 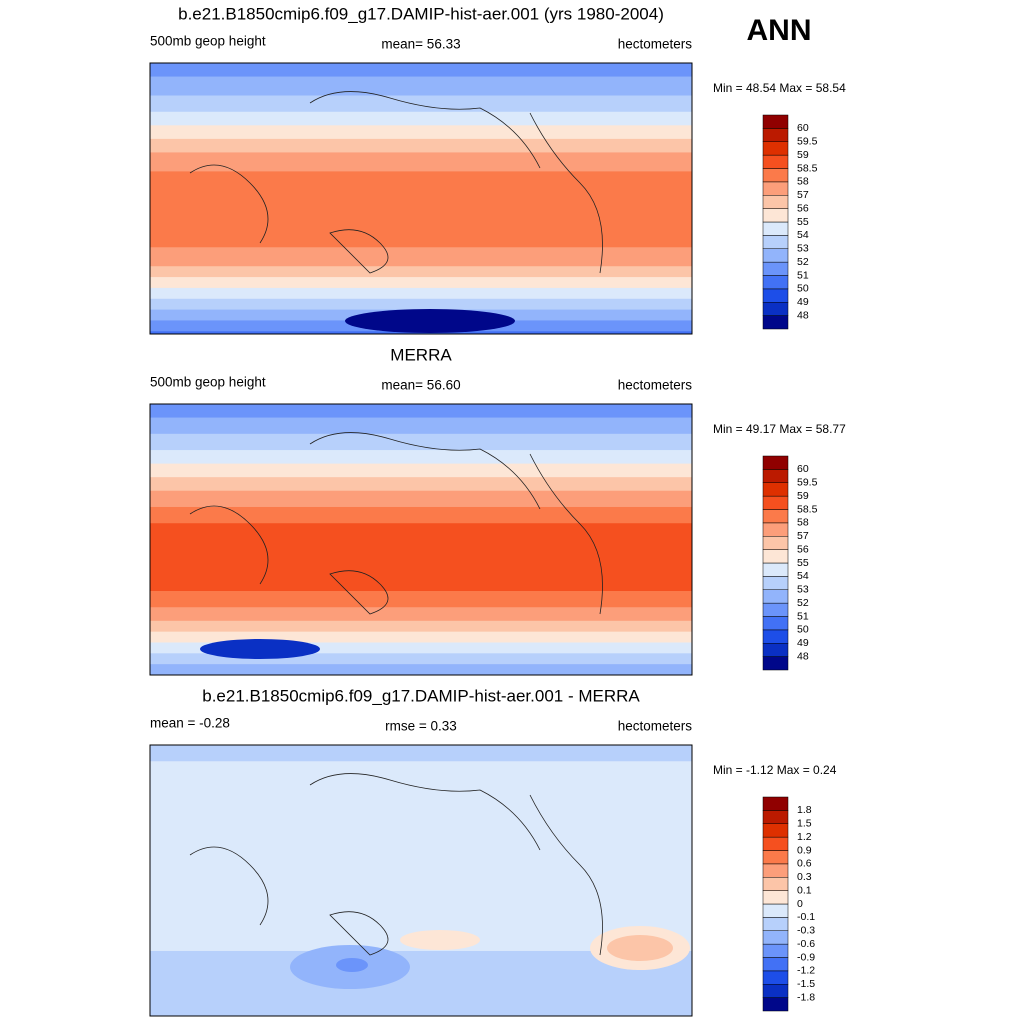 What do you see at coordinates (806, 971) in the screenshot?
I see `colorbar-label: -1.2` at bounding box center [806, 971].